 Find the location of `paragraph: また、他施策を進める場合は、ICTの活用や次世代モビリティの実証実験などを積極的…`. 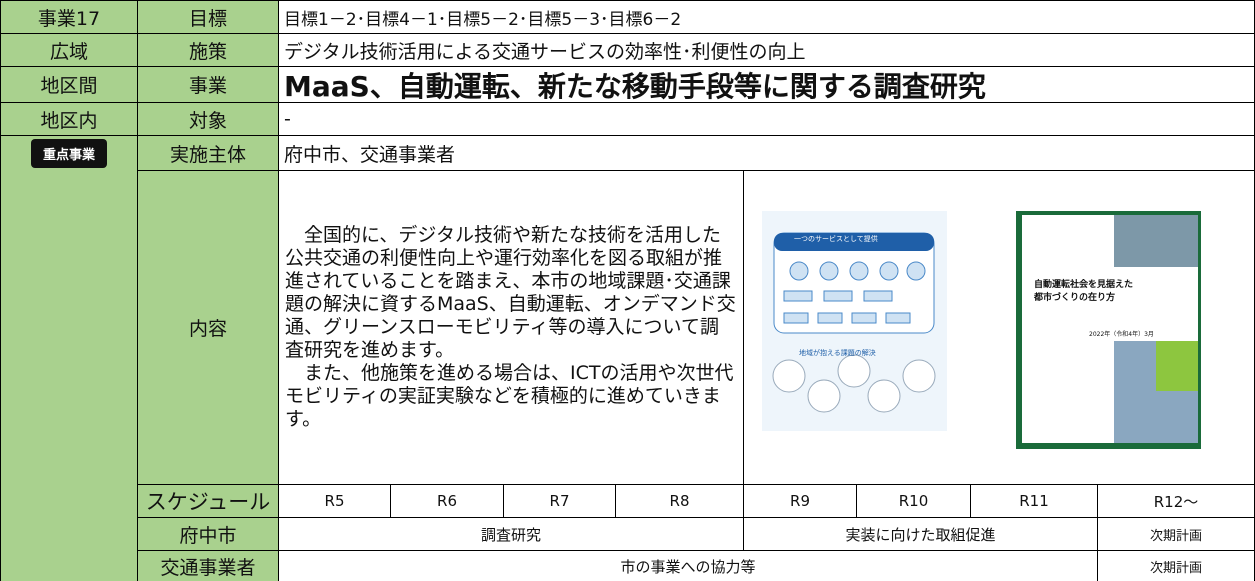

paragraph: また、他施策を進める場合は、ICTの活用や次世代モビリティの実証実験などを積極的… is located at coordinates (509, 396).